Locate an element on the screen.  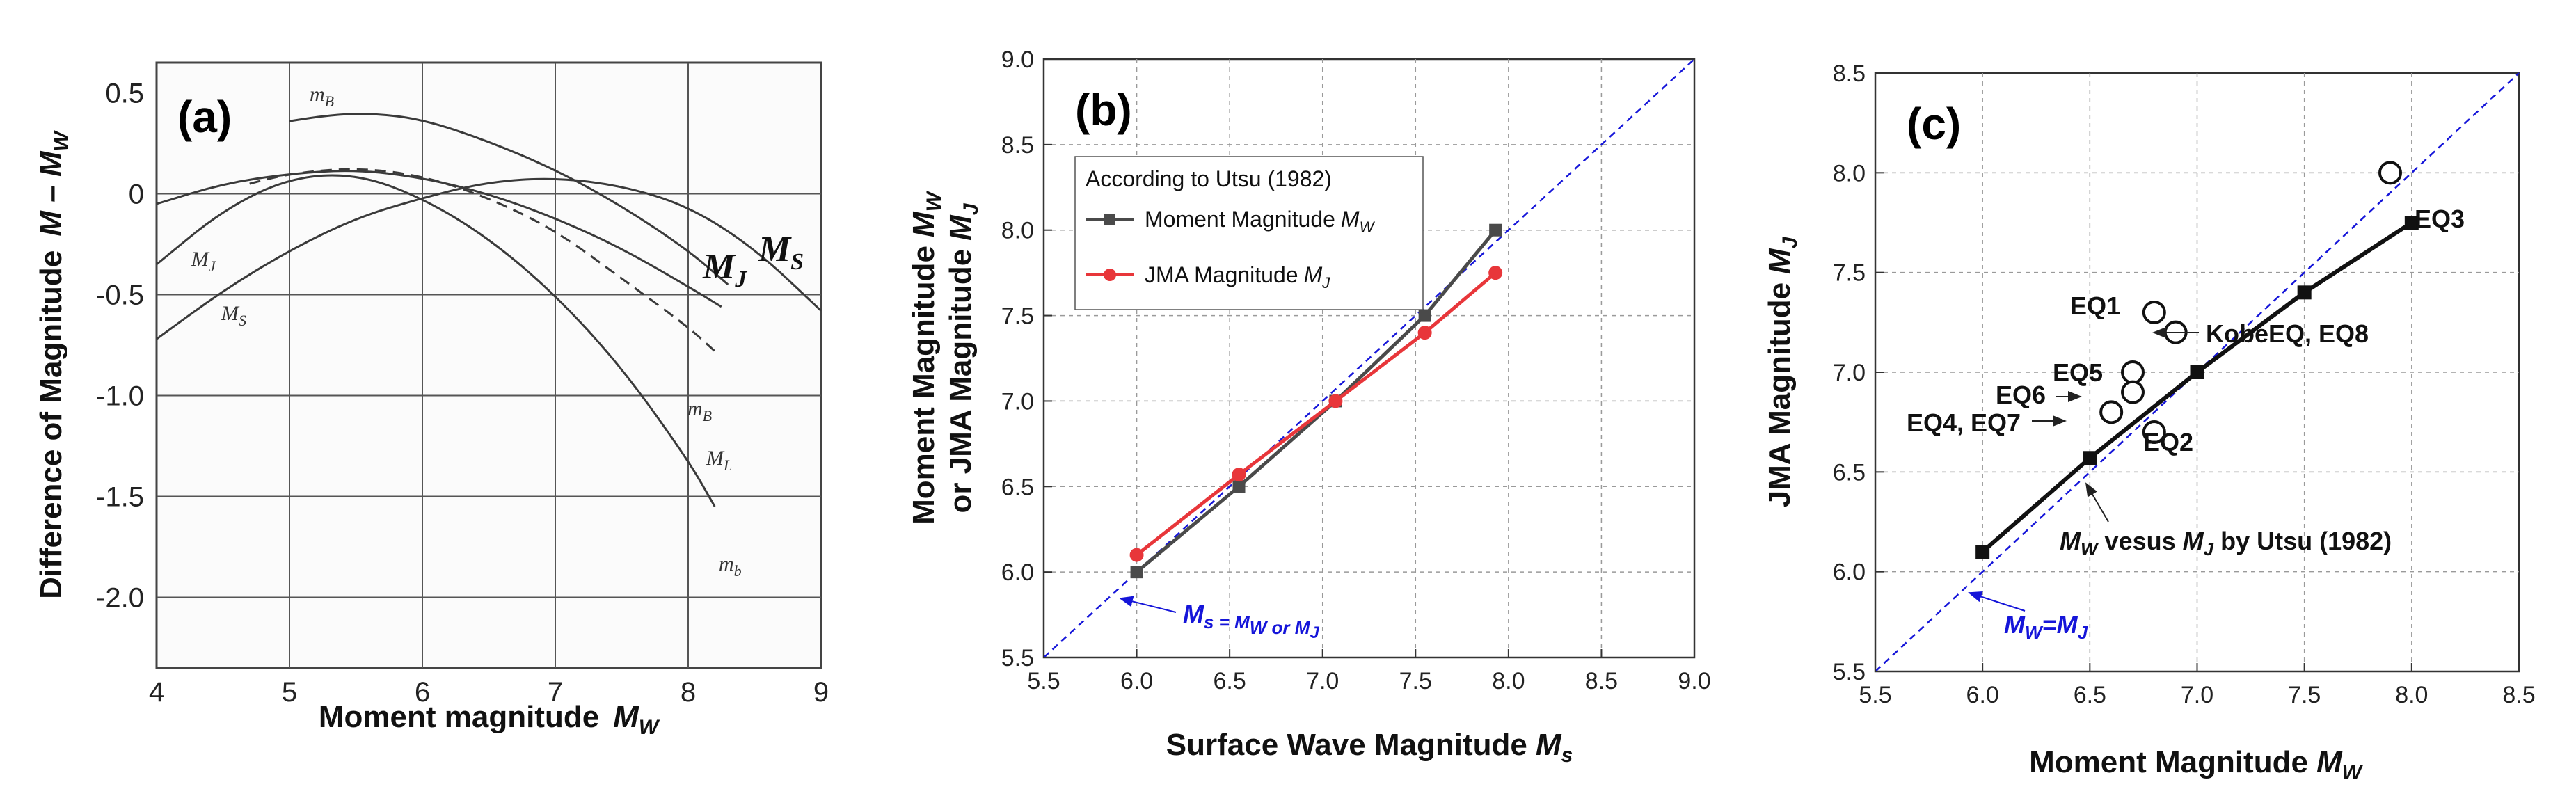
c-label-EQ2: EQ2 is located at coordinates (2168, 442).